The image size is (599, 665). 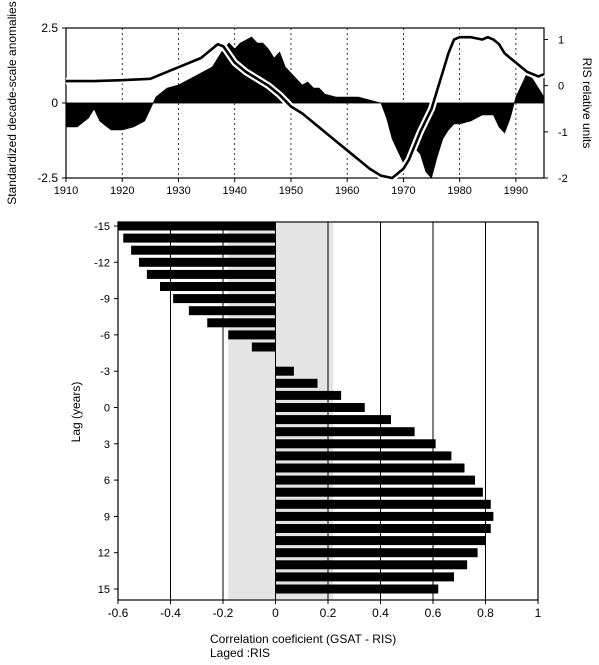 I want to click on y-axis-title: Standardized decade-scale anomalies, so click(x=12, y=102).